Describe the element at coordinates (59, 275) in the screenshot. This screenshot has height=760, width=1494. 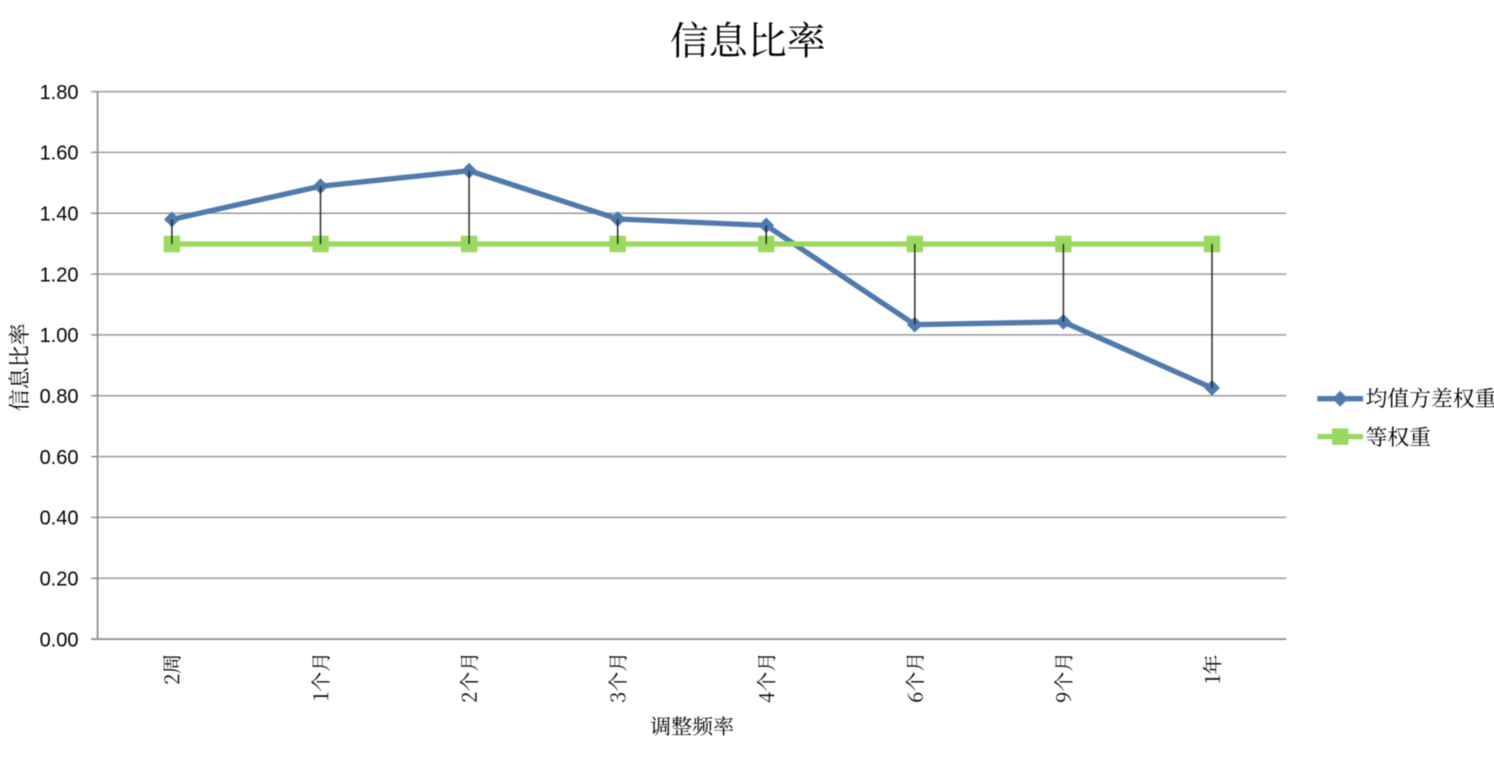
I see `svg-text: 1.20` at that location.